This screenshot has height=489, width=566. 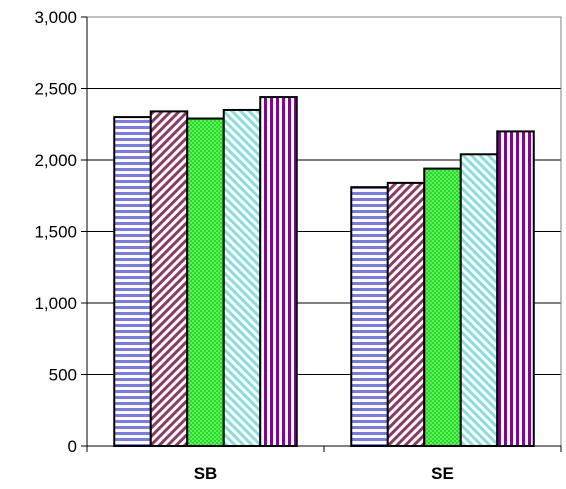 I want to click on x-category-label: SB, so click(x=206, y=473).